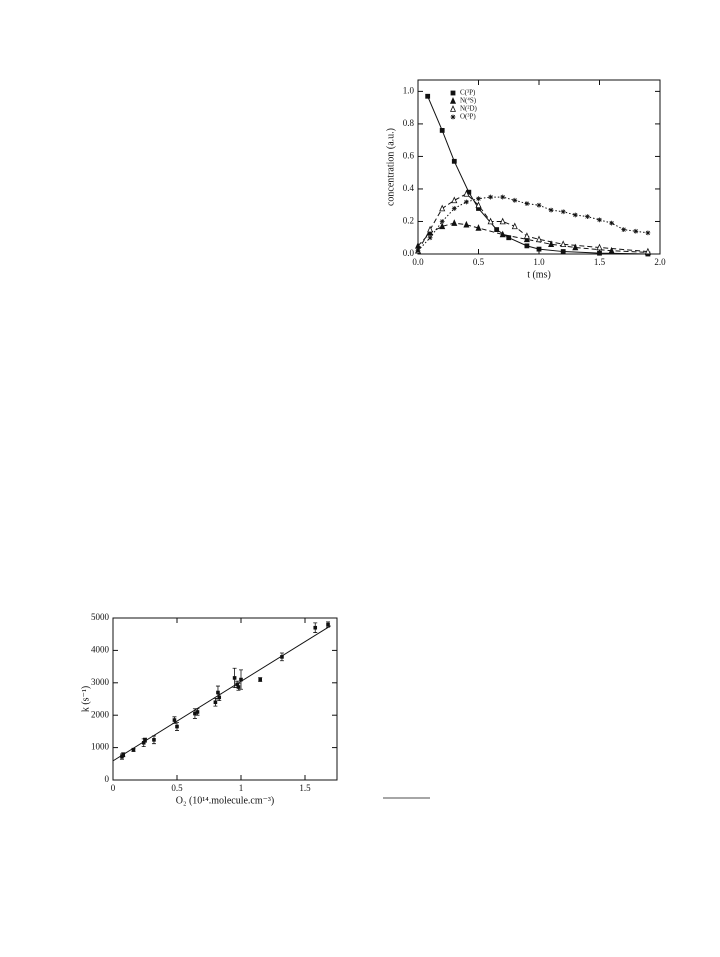 This screenshot has height=957, width=720. I want to click on x-axis-label: O₂ (10¹⁴.molecule.cm⁻³), so click(225, 800).